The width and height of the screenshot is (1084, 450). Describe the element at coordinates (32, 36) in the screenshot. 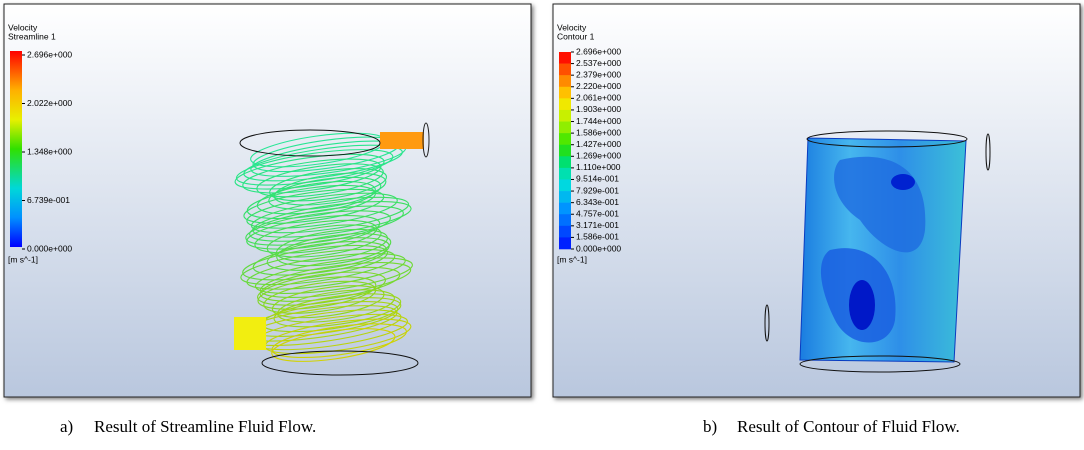

I see `legend-subtitle: Streamline 1` at that location.